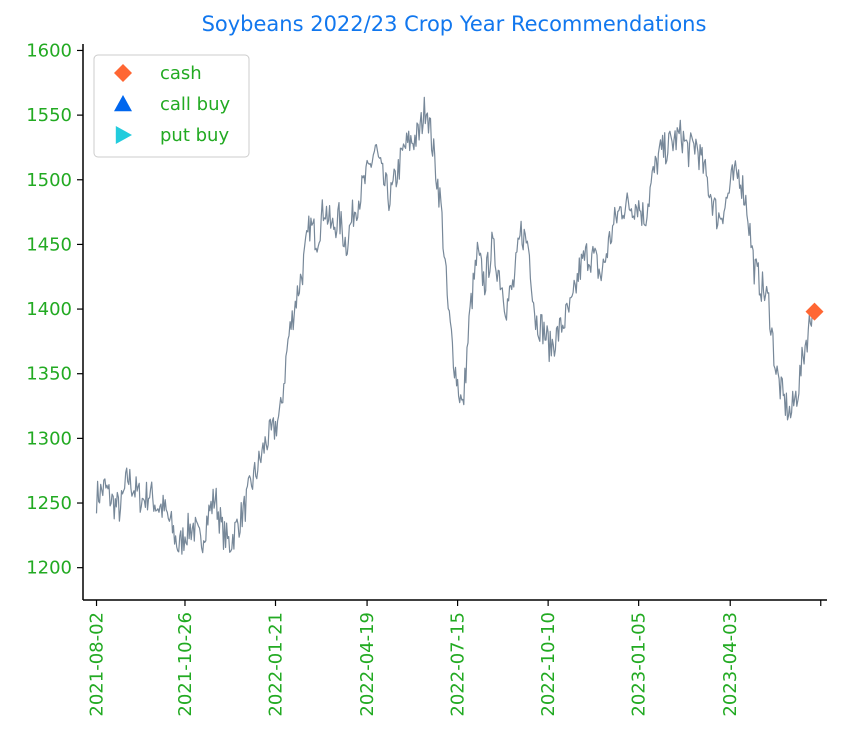  What do you see at coordinates (185, 664) in the screenshot?
I see `x-tick-label: 2021-10-26` at bounding box center [185, 664].